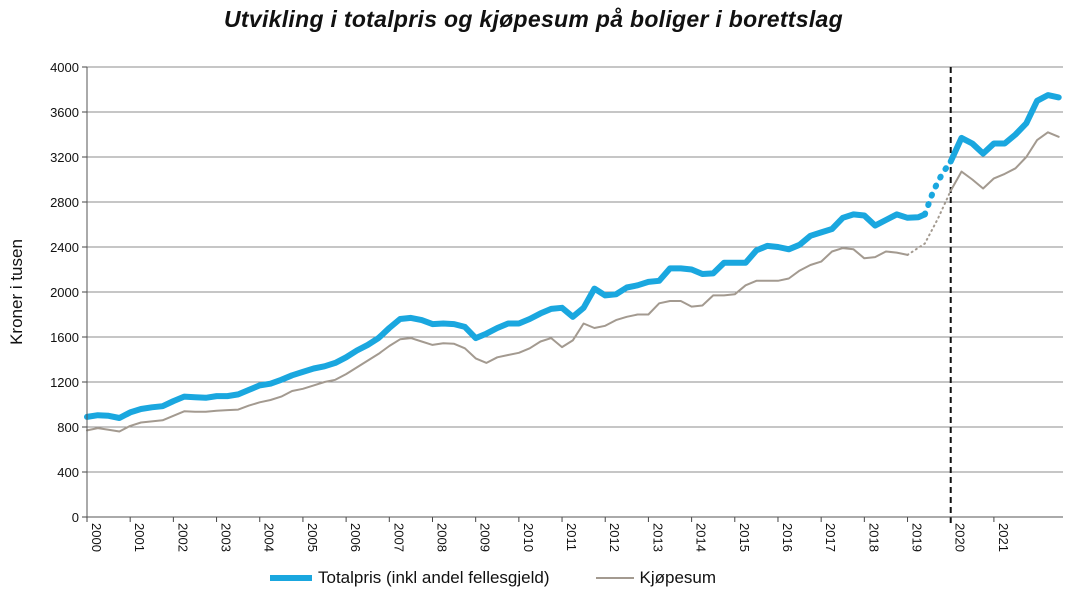  Describe the element at coordinates (16, 292) in the screenshot. I see `y-axis-label: Kroner i tusen` at that location.